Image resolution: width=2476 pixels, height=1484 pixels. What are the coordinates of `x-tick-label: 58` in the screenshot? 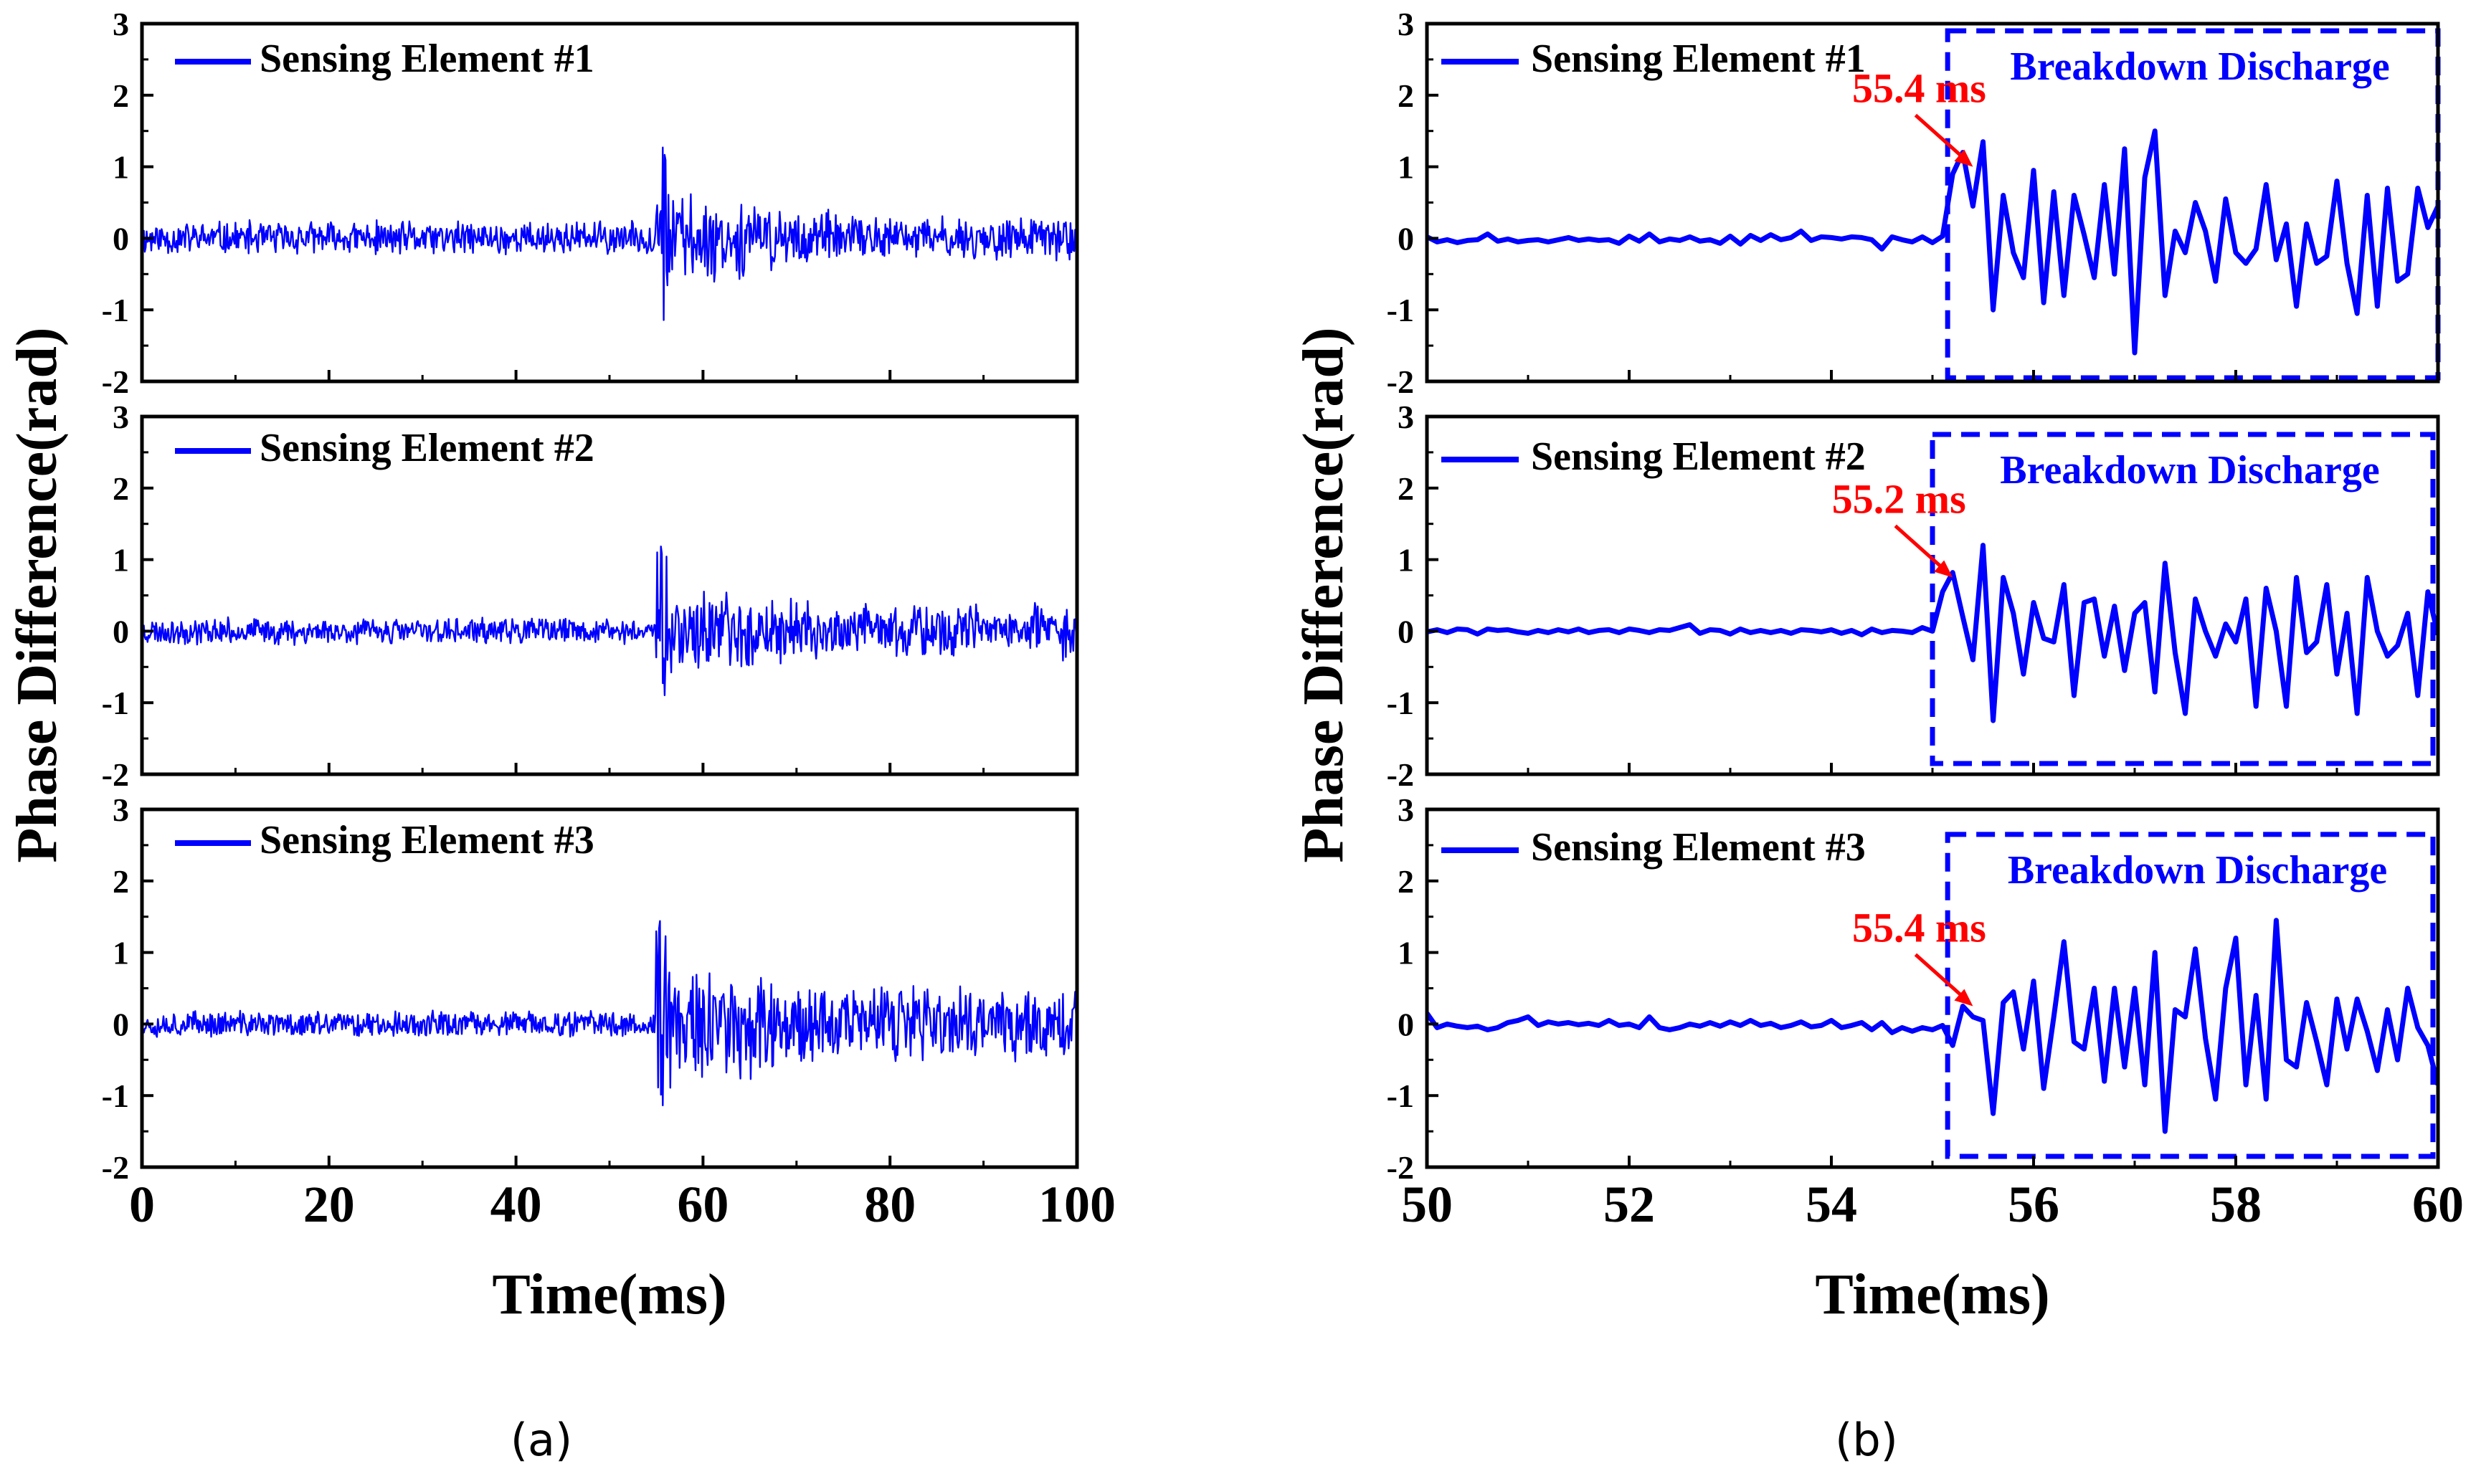 It's located at (2236, 1204).